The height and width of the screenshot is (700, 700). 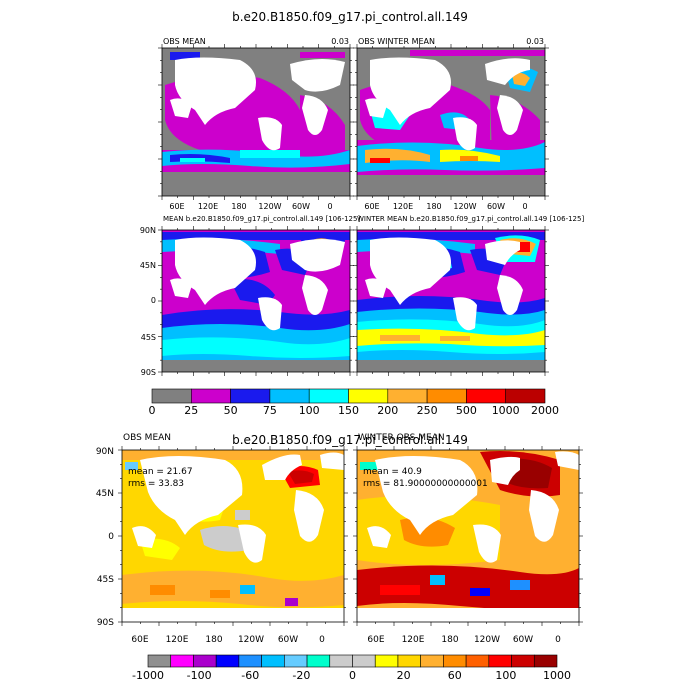 What do you see at coordinates (270, 410) in the screenshot?
I see `colorbar-label: 75` at bounding box center [270, 410].